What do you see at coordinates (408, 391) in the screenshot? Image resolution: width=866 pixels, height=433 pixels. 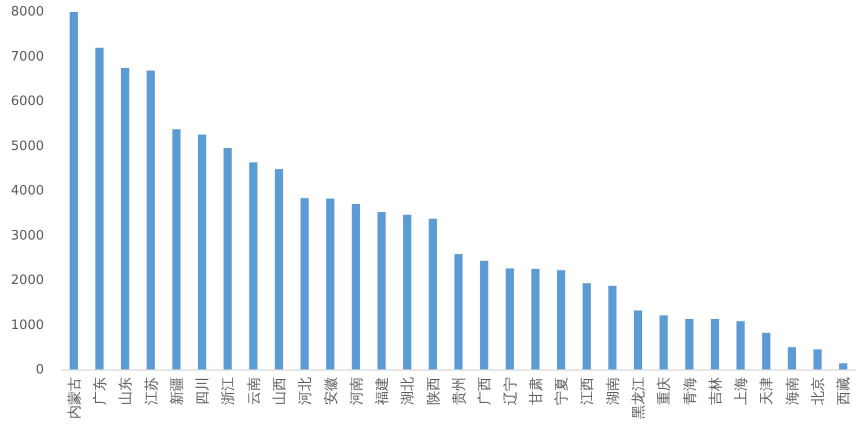 I see `x-tick-label: 湖北` at bounding box center [408, 391].